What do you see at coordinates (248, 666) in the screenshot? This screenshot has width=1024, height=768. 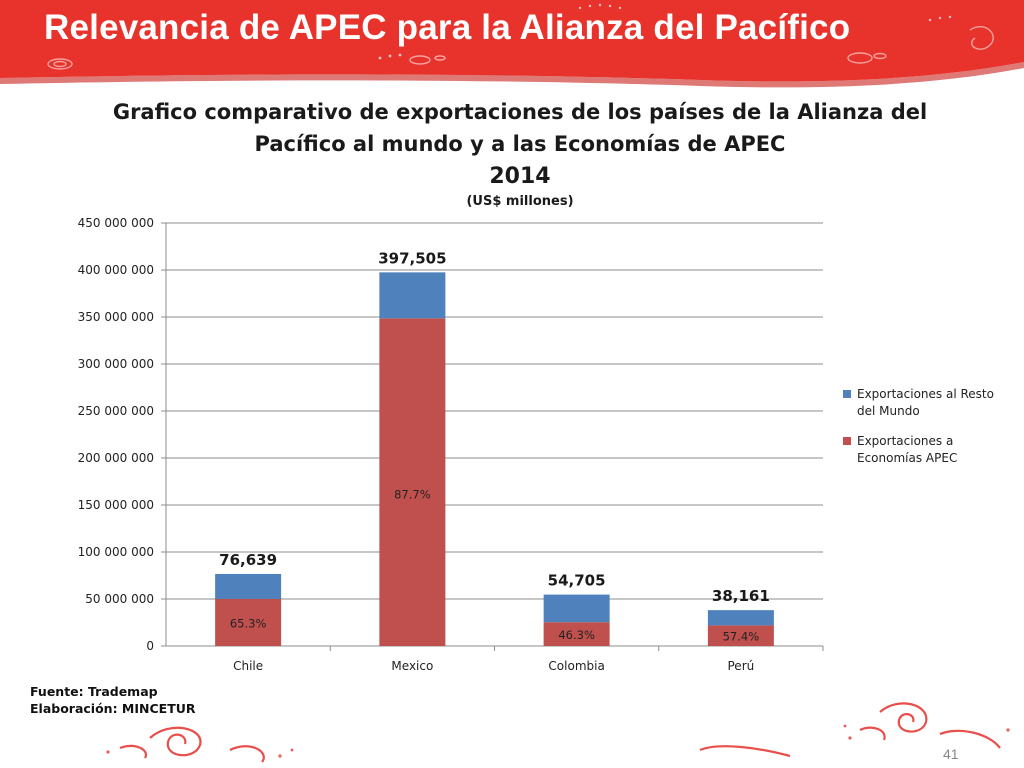 I see `x-tick-label: Chile` at bounding box center [248, 666].